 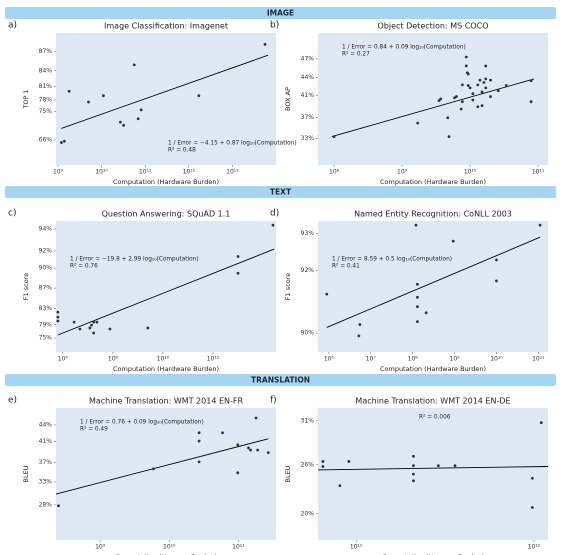 What do you see at coordinates (166, 401) in the screenshot?
I see `chart-title: Machine Translation: WMT 2014 EN-FR` at bounding box center [166, 401].